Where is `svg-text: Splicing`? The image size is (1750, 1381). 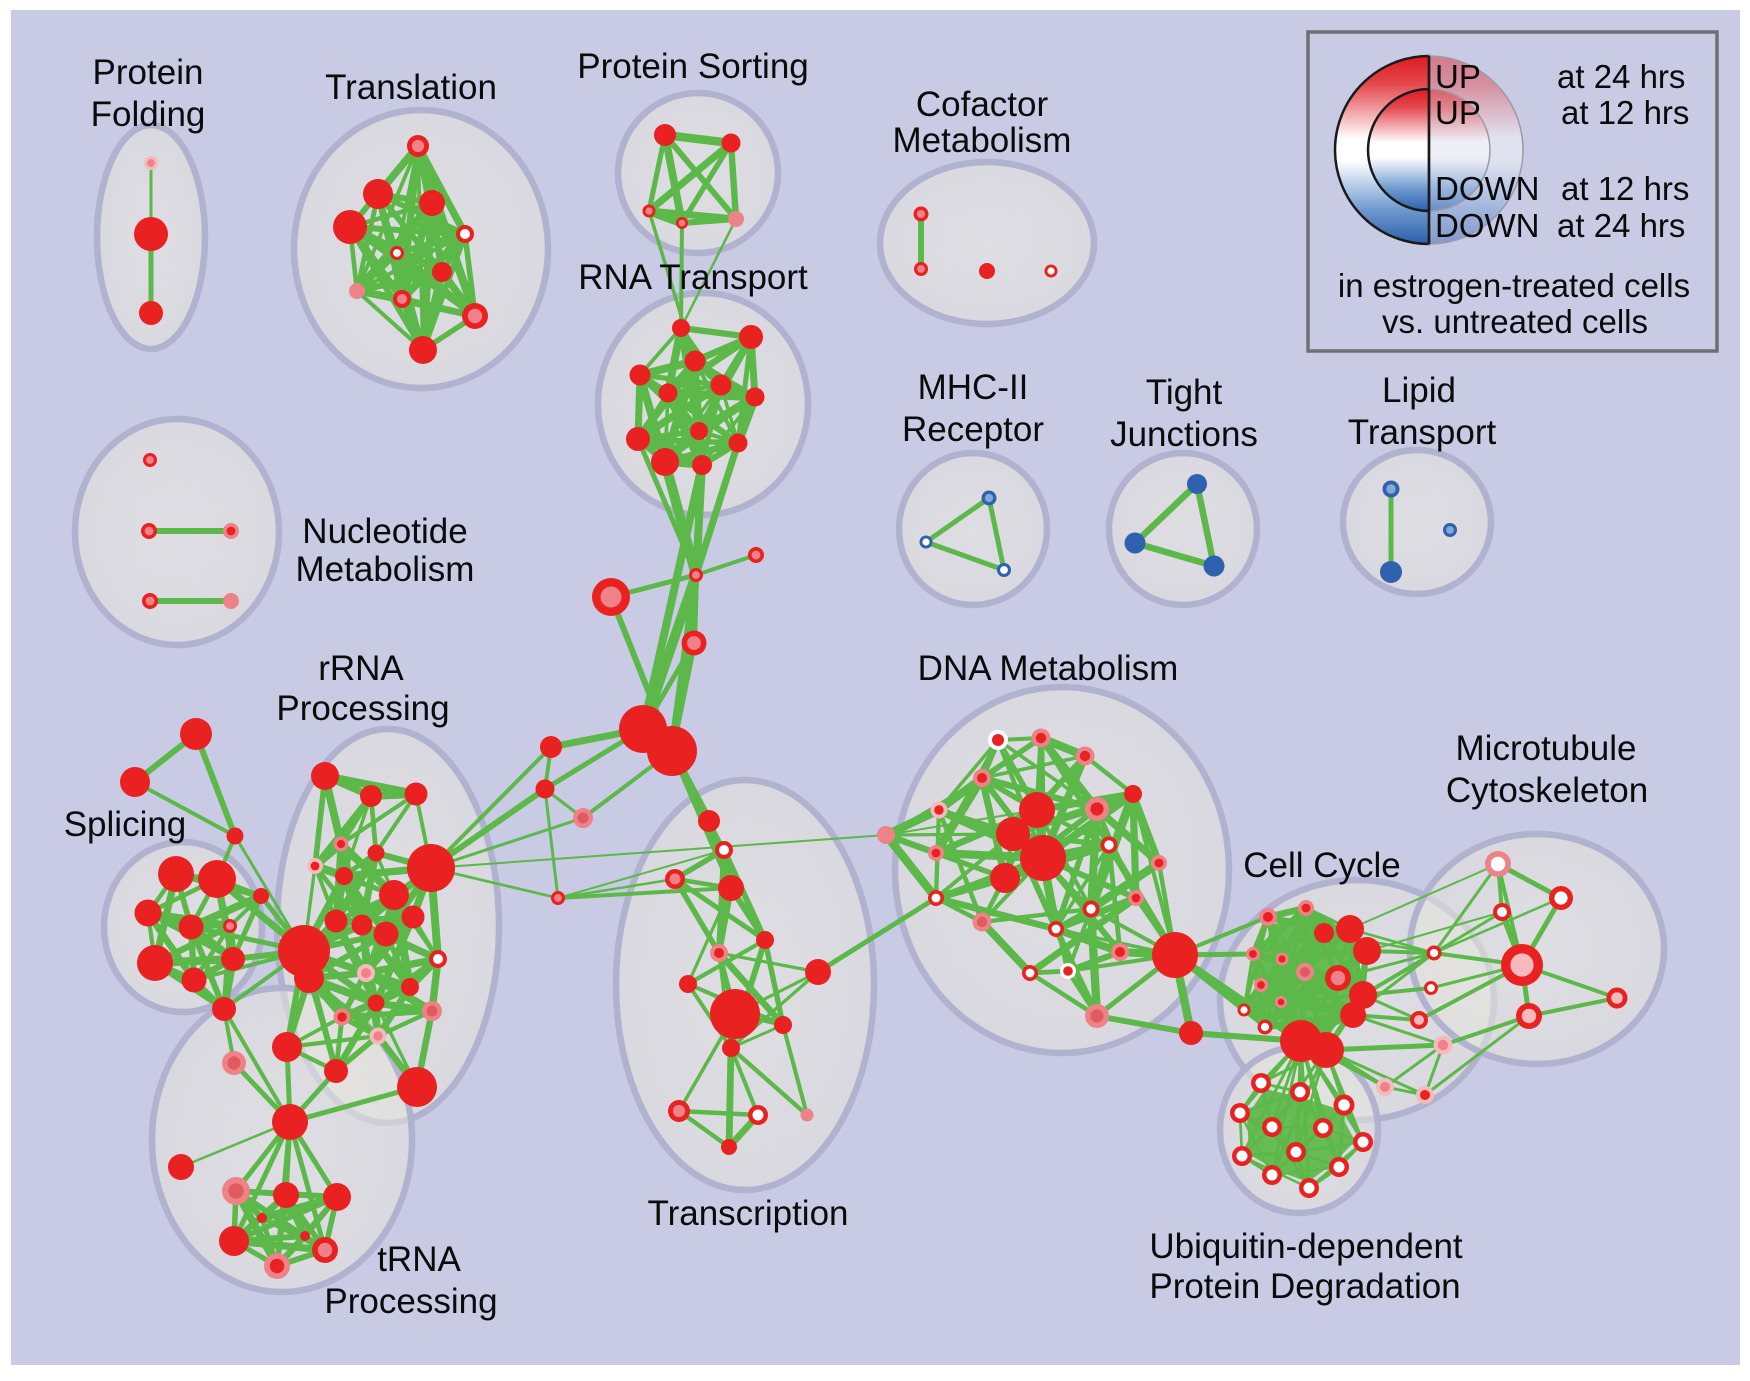 svg-text: Splicing is located at coordinates (125, 824).